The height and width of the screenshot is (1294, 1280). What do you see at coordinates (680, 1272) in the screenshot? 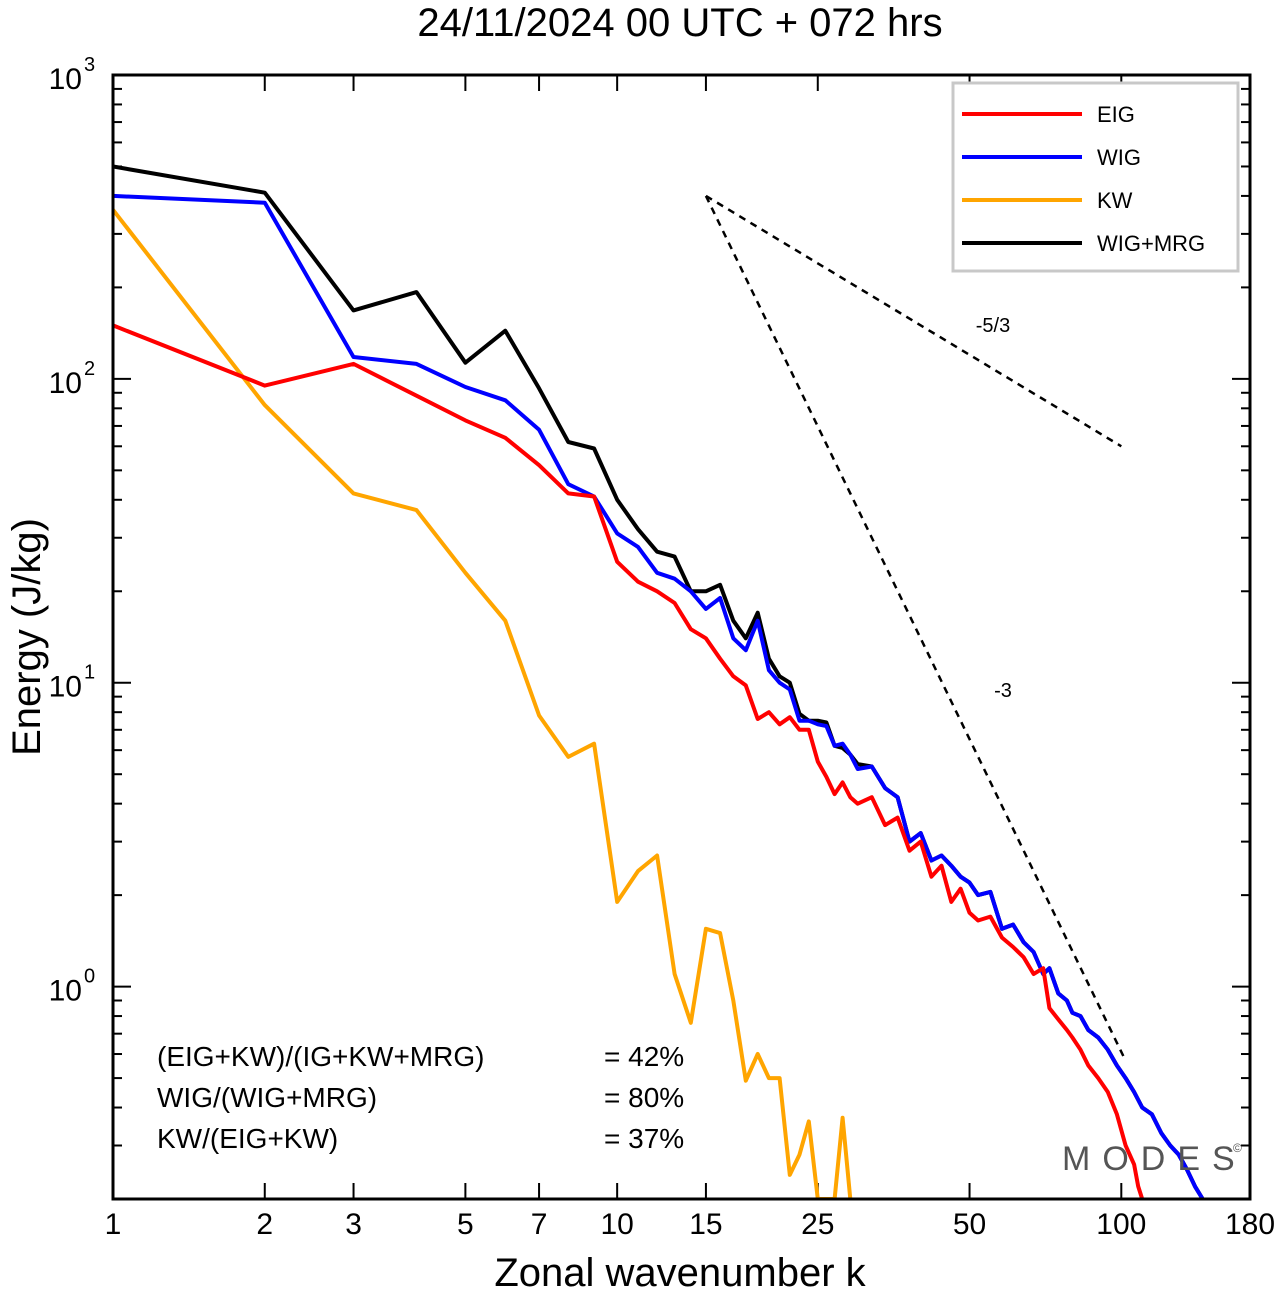
I see `x-axis-label: Zonal wavenumber k` at bounding box center [680, 1272].